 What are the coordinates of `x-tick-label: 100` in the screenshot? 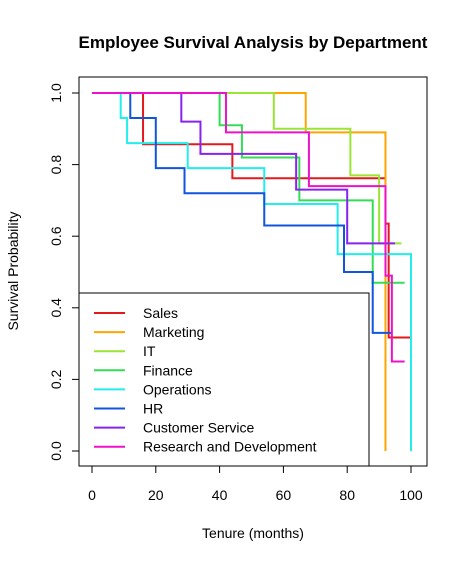 It's located at (411, 495).